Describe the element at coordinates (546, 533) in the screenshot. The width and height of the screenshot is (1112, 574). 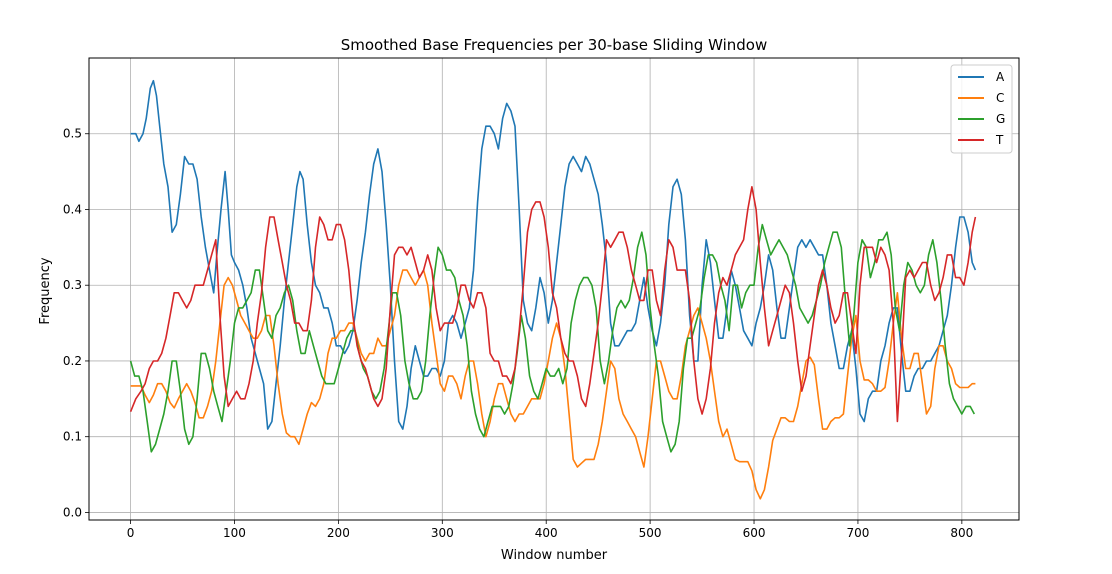
I see `x-tick-label: 400` at that location.